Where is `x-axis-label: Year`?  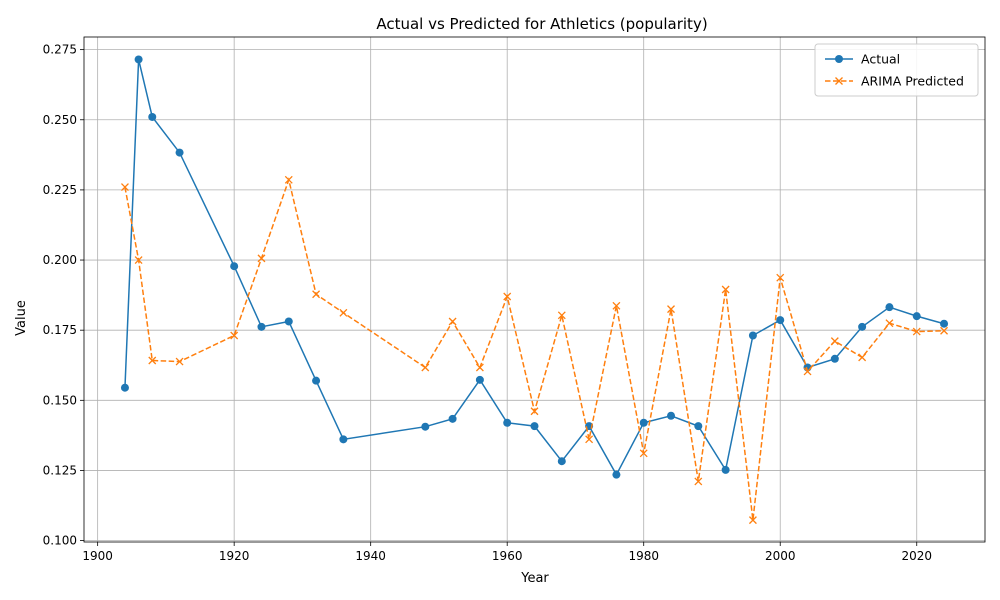
x-axis-label: Year is located at coordinates (534, 578).